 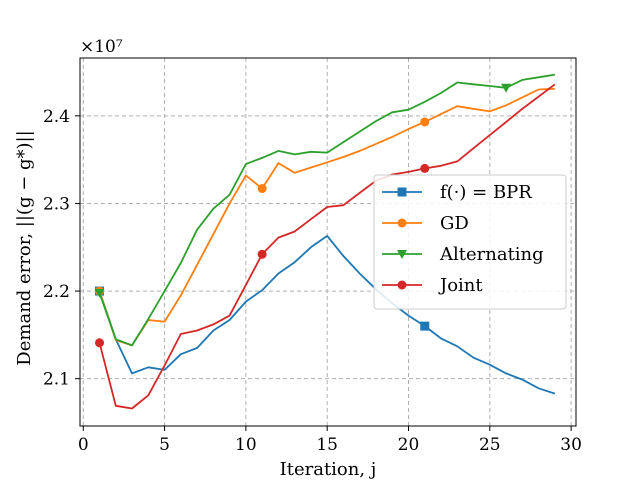 I want to click on legend-item: Alternating, so click(x=463, y=254).